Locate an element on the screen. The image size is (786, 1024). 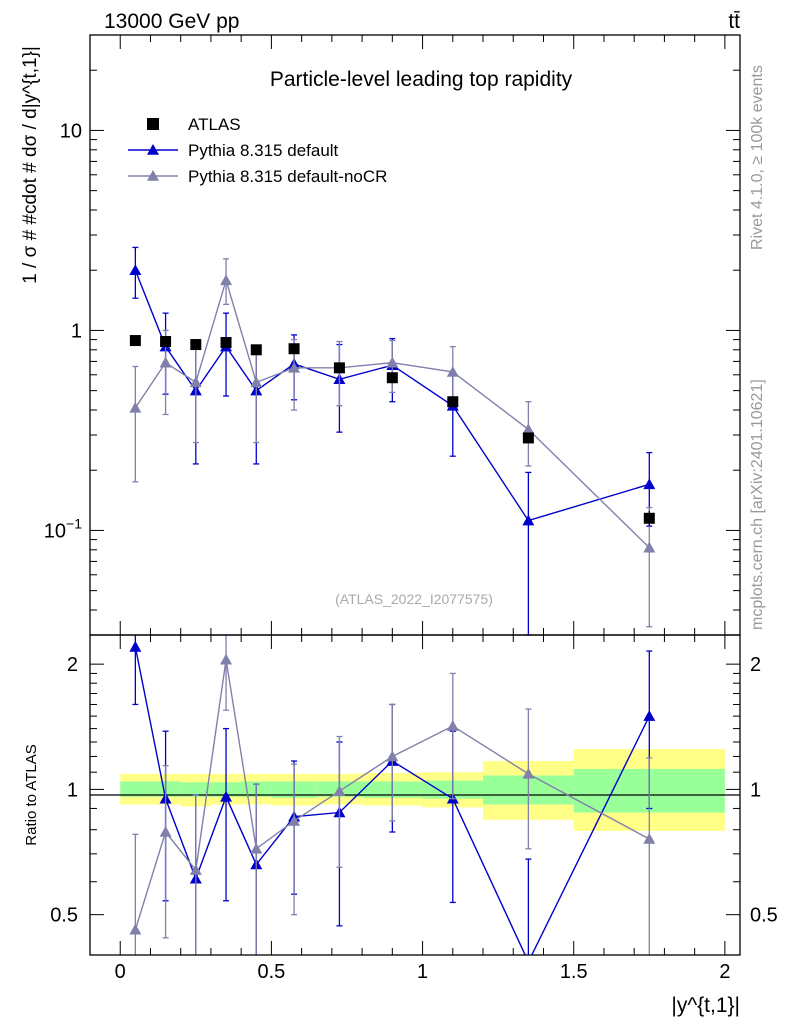
x-tick-label: 0.5 is located at coordinates (271, 972).